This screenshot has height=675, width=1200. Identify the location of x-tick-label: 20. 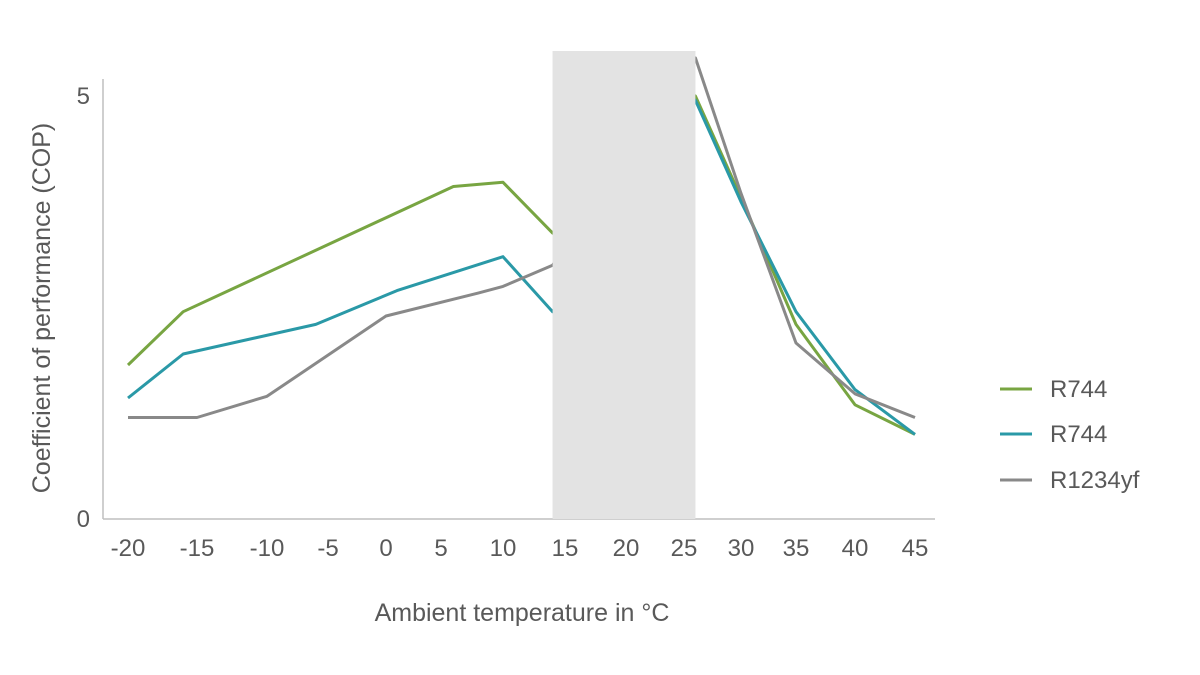
(626, 548).